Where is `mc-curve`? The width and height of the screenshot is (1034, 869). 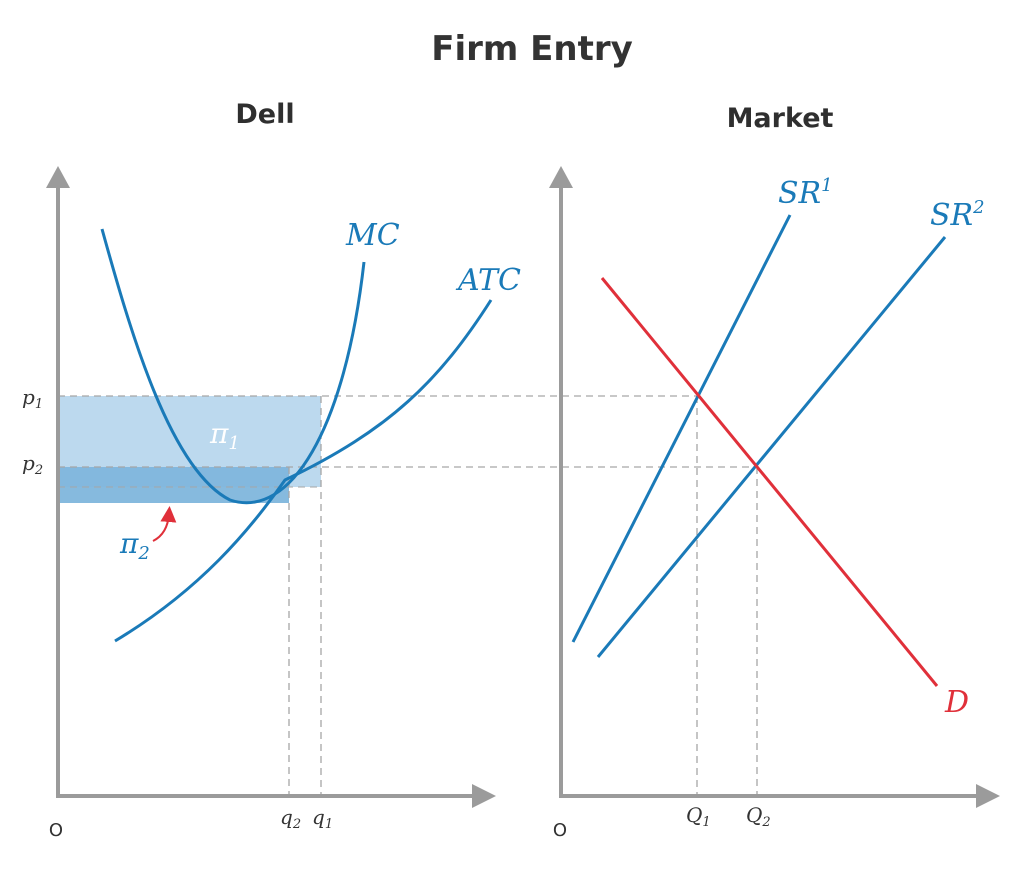
mc-curve is located at coordinates (233, 366).